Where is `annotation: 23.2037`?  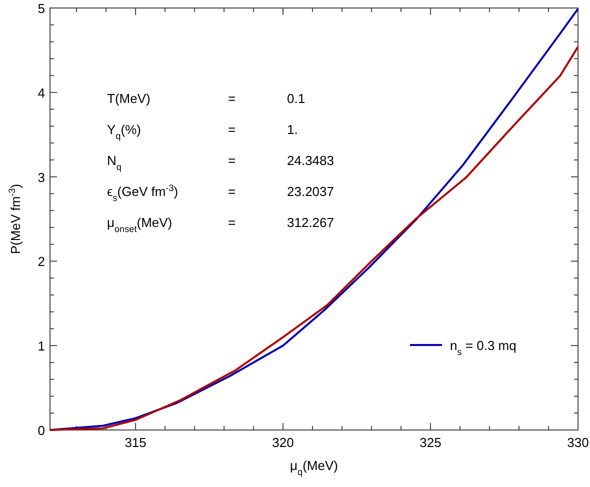
annotation: 23.2037 is located at coordinates (310, 191).